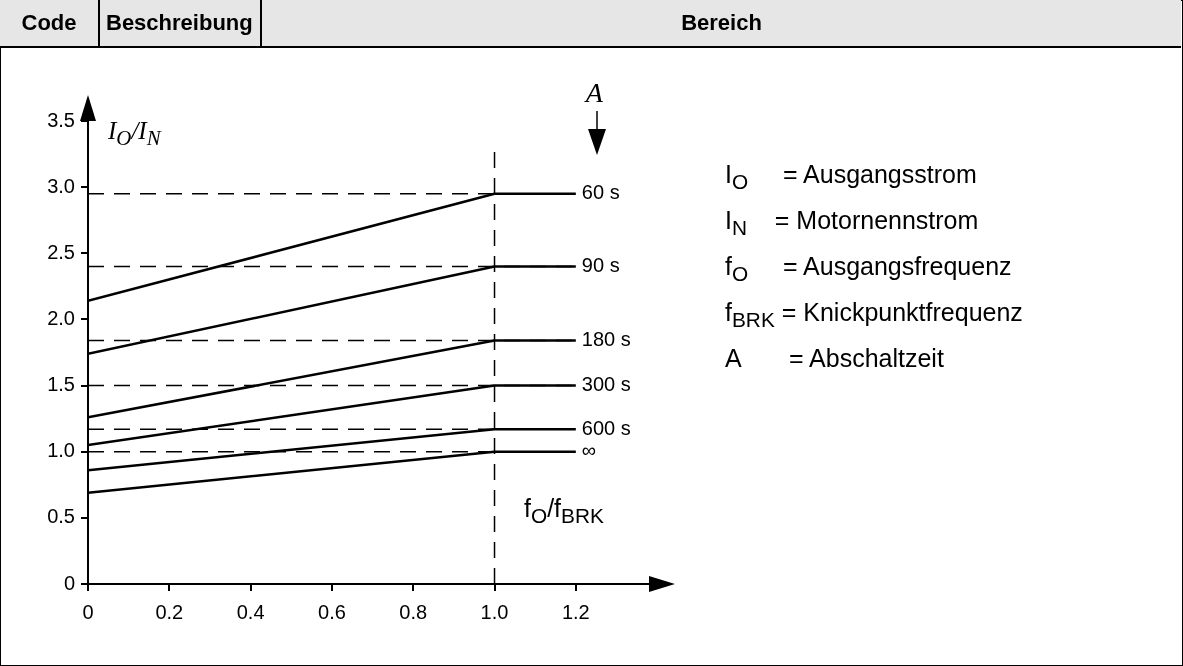  I want to click on x-tick-label: 0, so click(88, 611).